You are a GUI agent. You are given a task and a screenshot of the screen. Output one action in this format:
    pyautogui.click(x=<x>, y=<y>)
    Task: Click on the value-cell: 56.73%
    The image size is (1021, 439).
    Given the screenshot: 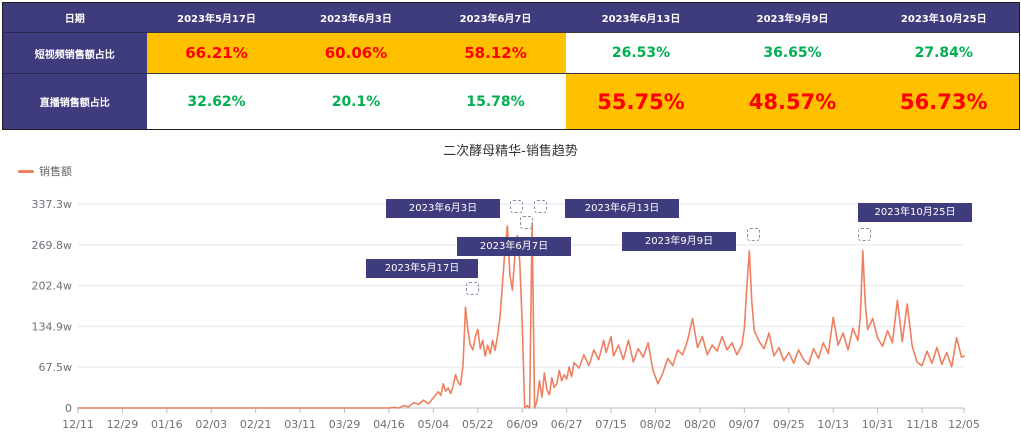 What is the action you would take?
    pyautogui.click(x=944, y=101)
    